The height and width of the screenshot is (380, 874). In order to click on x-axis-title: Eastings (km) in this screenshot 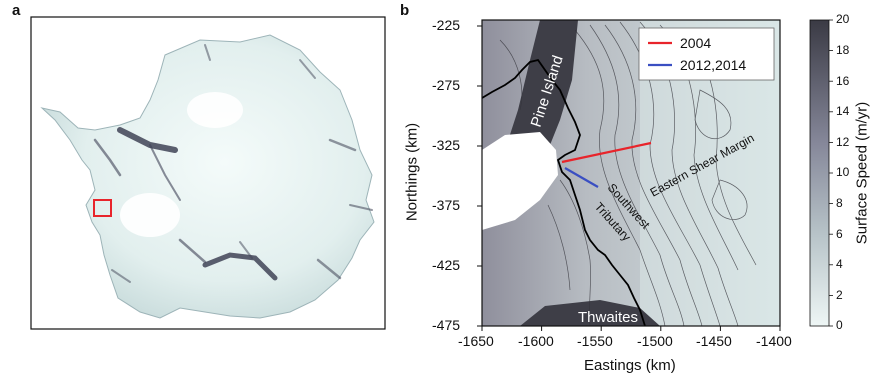, I will do `click(630, 365)`.